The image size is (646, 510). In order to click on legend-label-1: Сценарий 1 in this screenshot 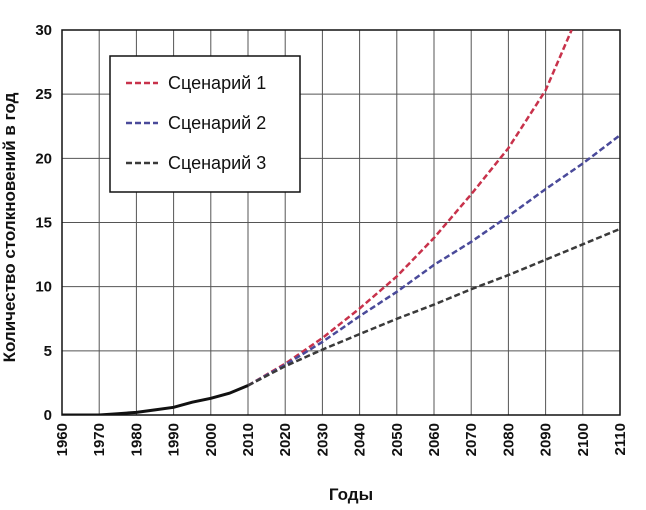, I will do `click(217, 83)`.